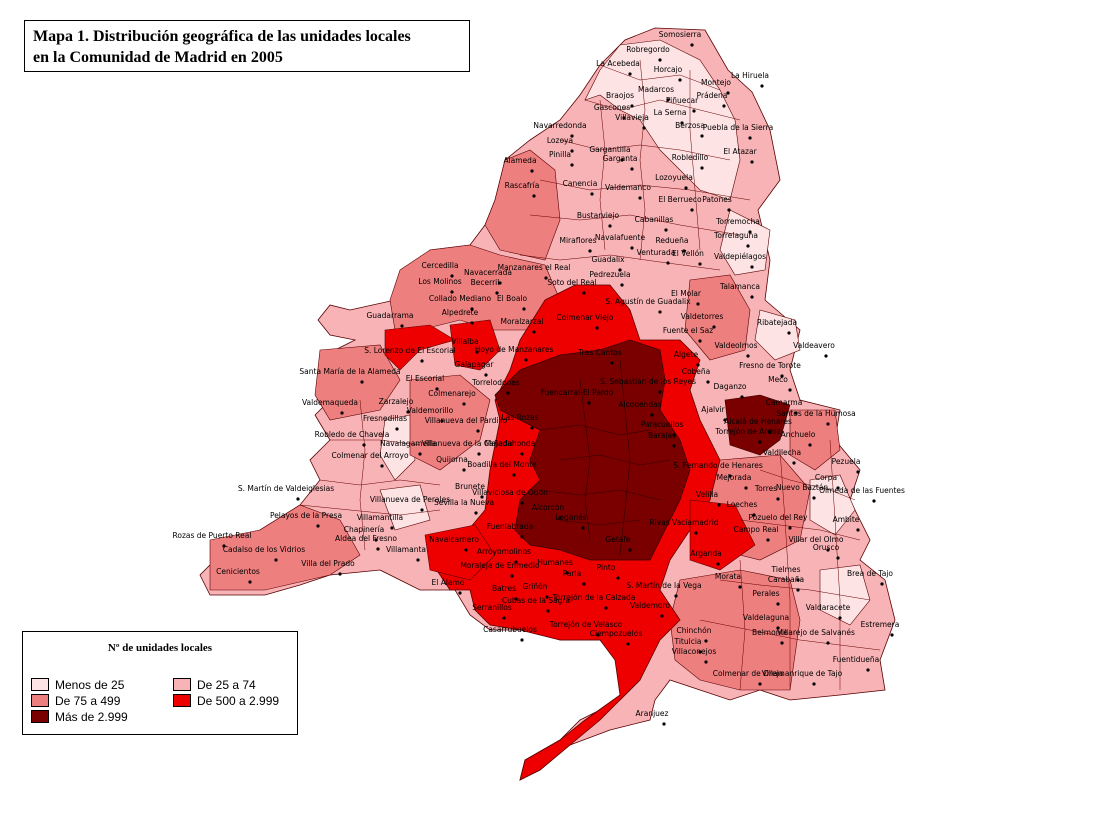 The height and width of the screenshot is (814, 1100). Describe the element at coordinates (628, 187) in the screenshot. I see `municipality-label: Valdemanco` at that location.